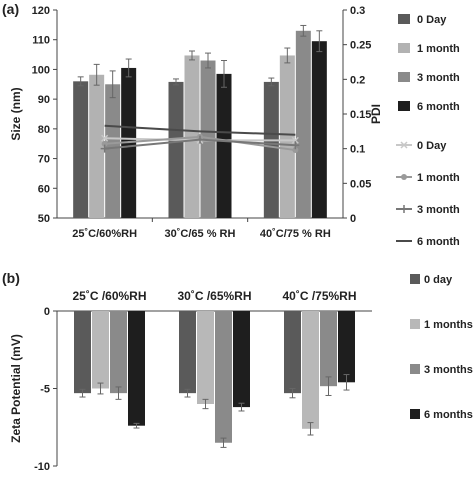 Image resolution: width=474 pixels, height=477 pixels. What do you see at coordinates (44, 160) in the screenshot?
I see `y-tick-label-a-2: 70` at bounding box center [44, 160].